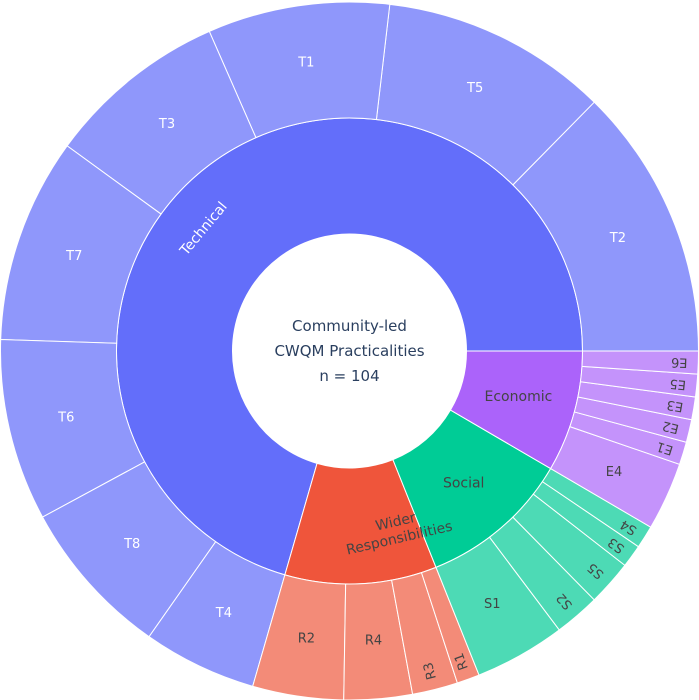 The width and height of the screenshot is (699, 700). What do you see at coordinates (474, 88) in the screenshot?
I see `outer-label-t5: T5` at bounding box center [474, 88].